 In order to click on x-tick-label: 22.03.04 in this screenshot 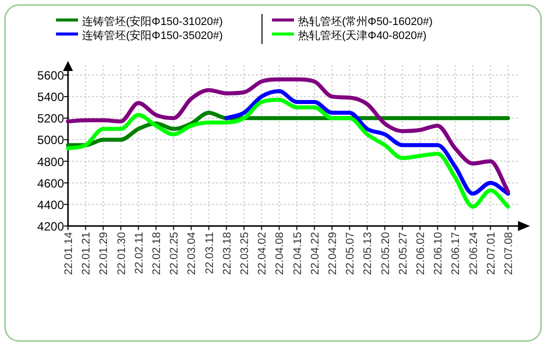, I will do `click(192, 253)`.